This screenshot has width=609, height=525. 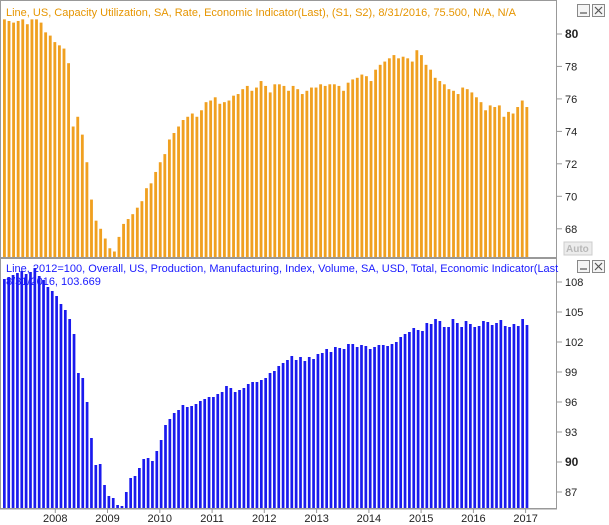 What do you see at coordinates (571, 493) in the screenshot?
I see `y-tick-label: 87` at bounding box center [571, 493].